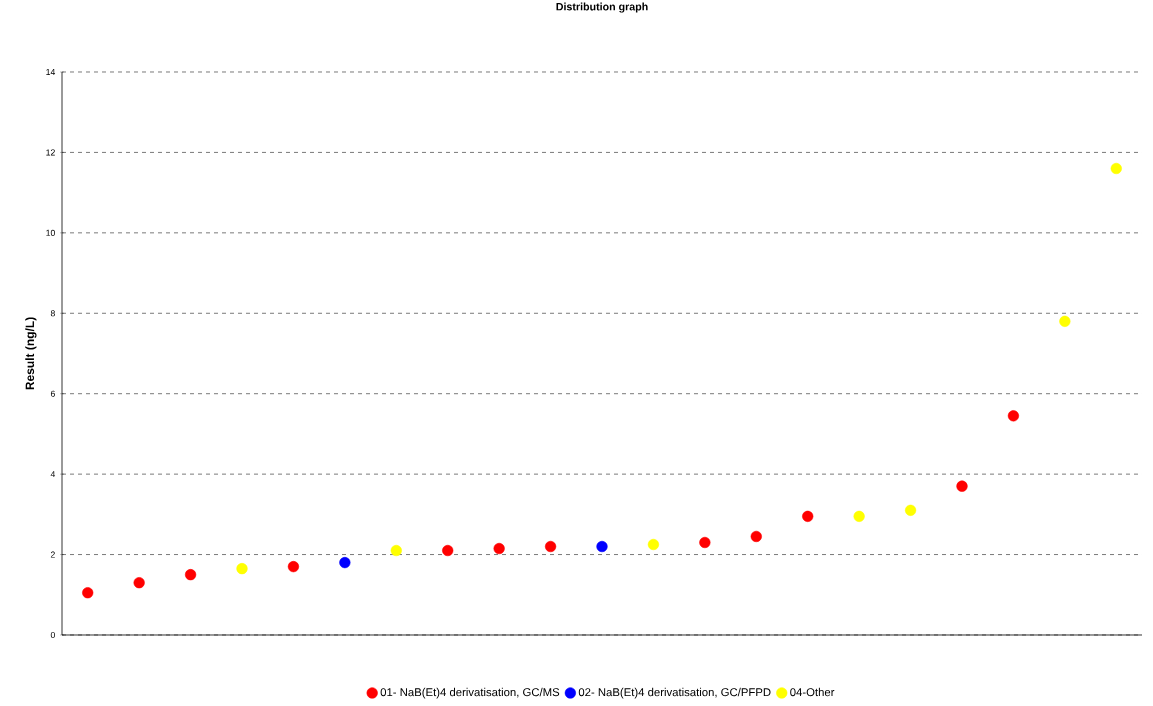 The image size is (1153, 706). What do you see at coordinates (52, 635) in the screenshot?
I see `y-tick-label: 0` at bounding box center [52, 635].